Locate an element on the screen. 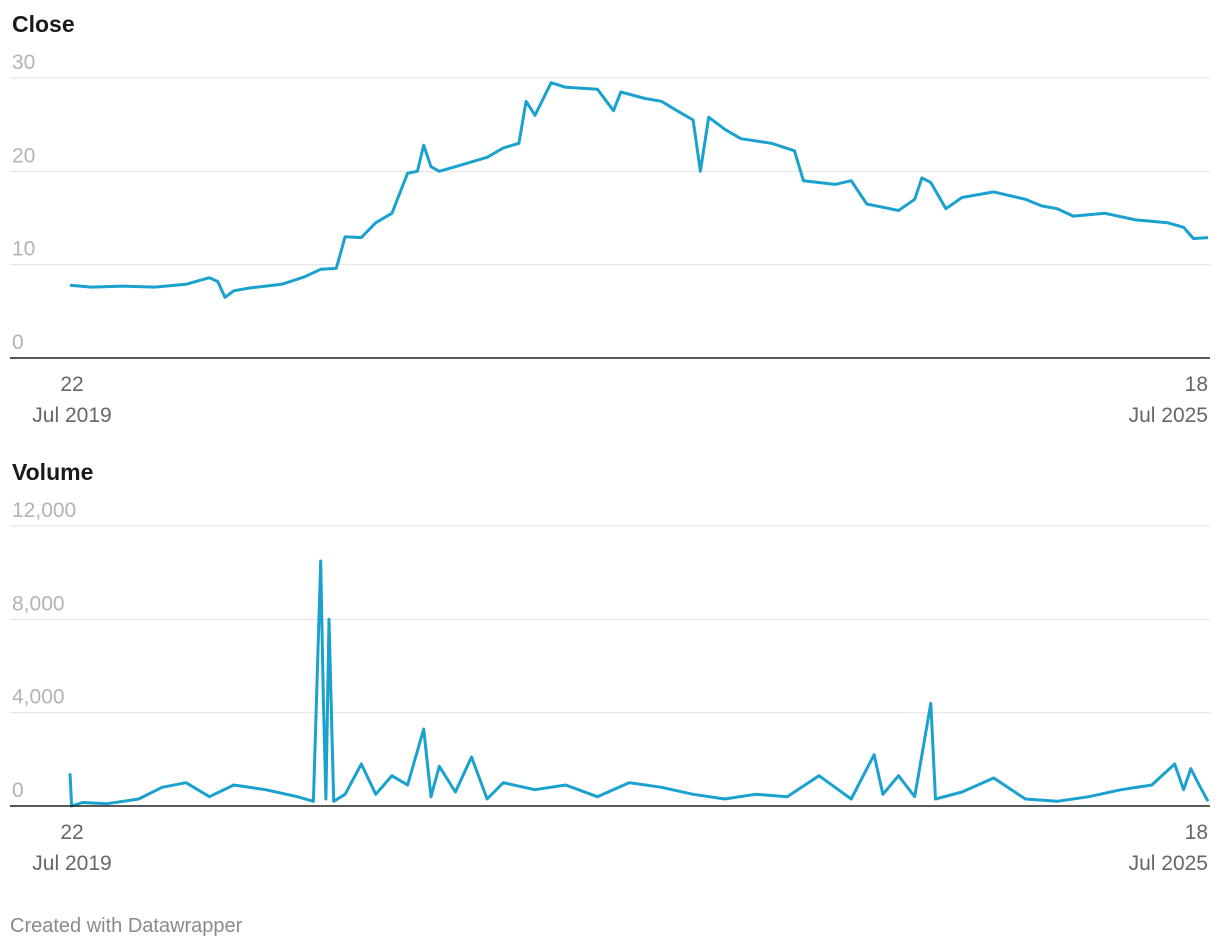 The width and height of the screenshot is (1220, 952). y-tick-label: 12,000 is located at coordinates (44, 510).